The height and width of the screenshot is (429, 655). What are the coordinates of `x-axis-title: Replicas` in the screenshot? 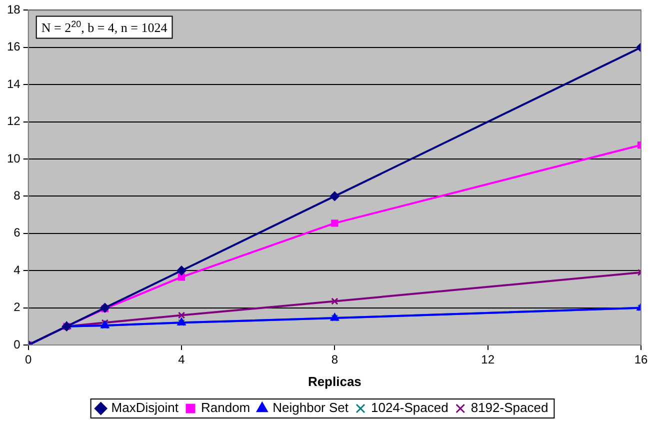 It's located at (335, 381).